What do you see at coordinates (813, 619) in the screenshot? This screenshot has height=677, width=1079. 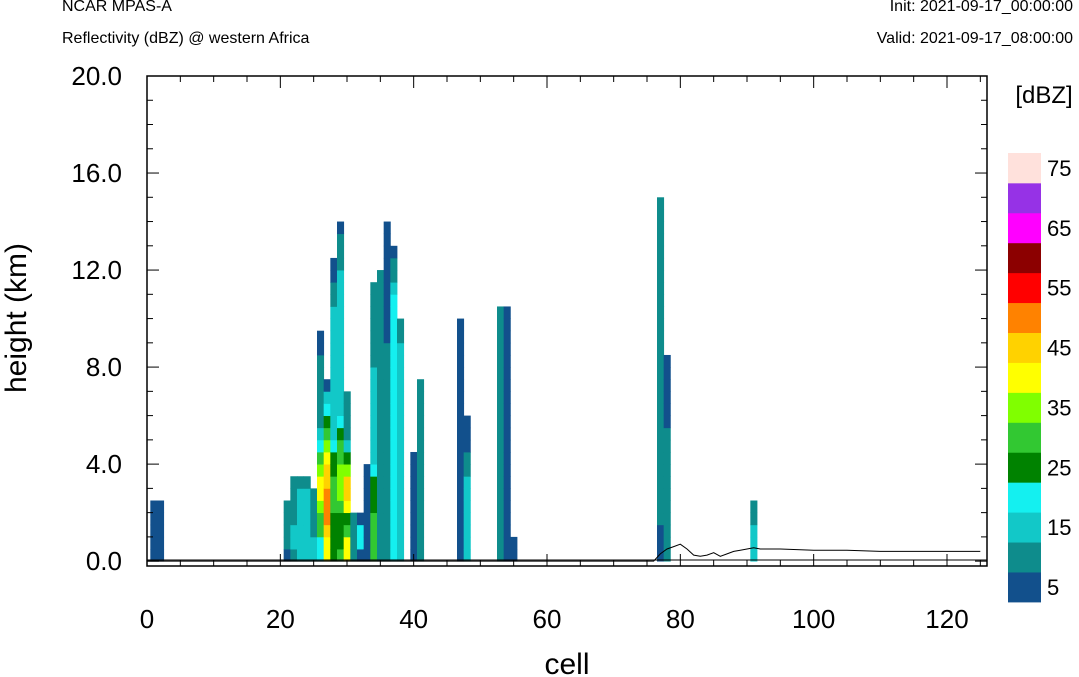 I see `x-tick-label: 100` at bounding box center [813, 619].